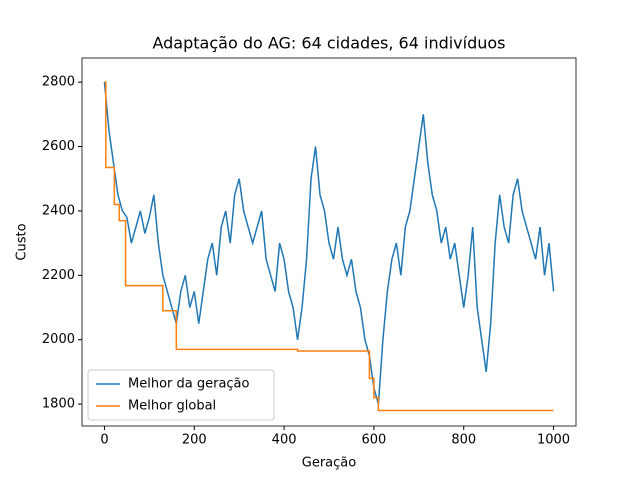 Image resolution: width=640 pixels, height=484 pixels. What do you see at coordinates (329, 463) in the screenshot?
I see `x-axis-label: Geração` at bounding box center [329, 463].